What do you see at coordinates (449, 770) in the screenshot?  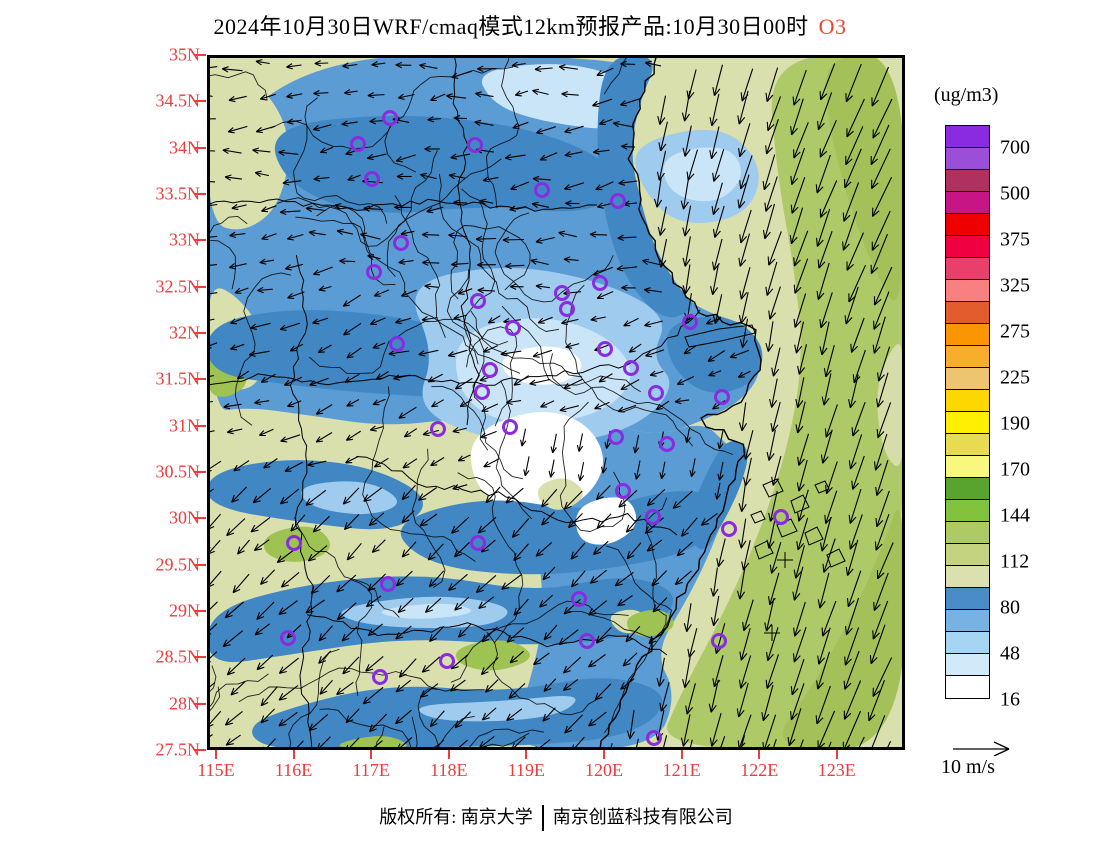 I see `lon-label-118E: 118E` at bounding box center [449, 770].